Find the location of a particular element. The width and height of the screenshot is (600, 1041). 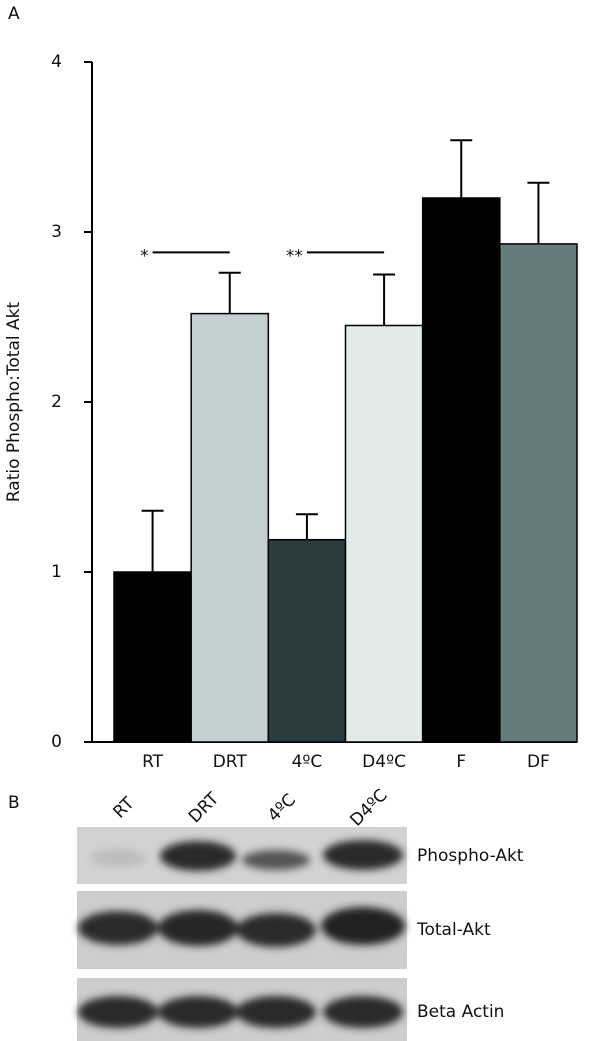

row-label: Beta Actin is located at coordinates (460, 1012).